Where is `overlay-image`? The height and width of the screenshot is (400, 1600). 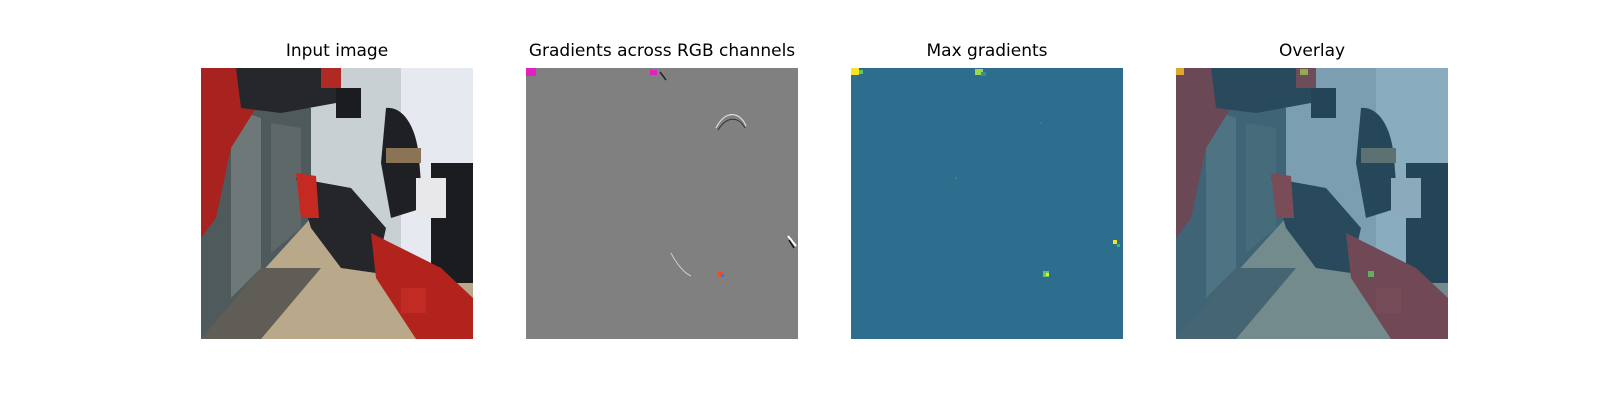
overlay-image is located at coordinates (1312, 203).